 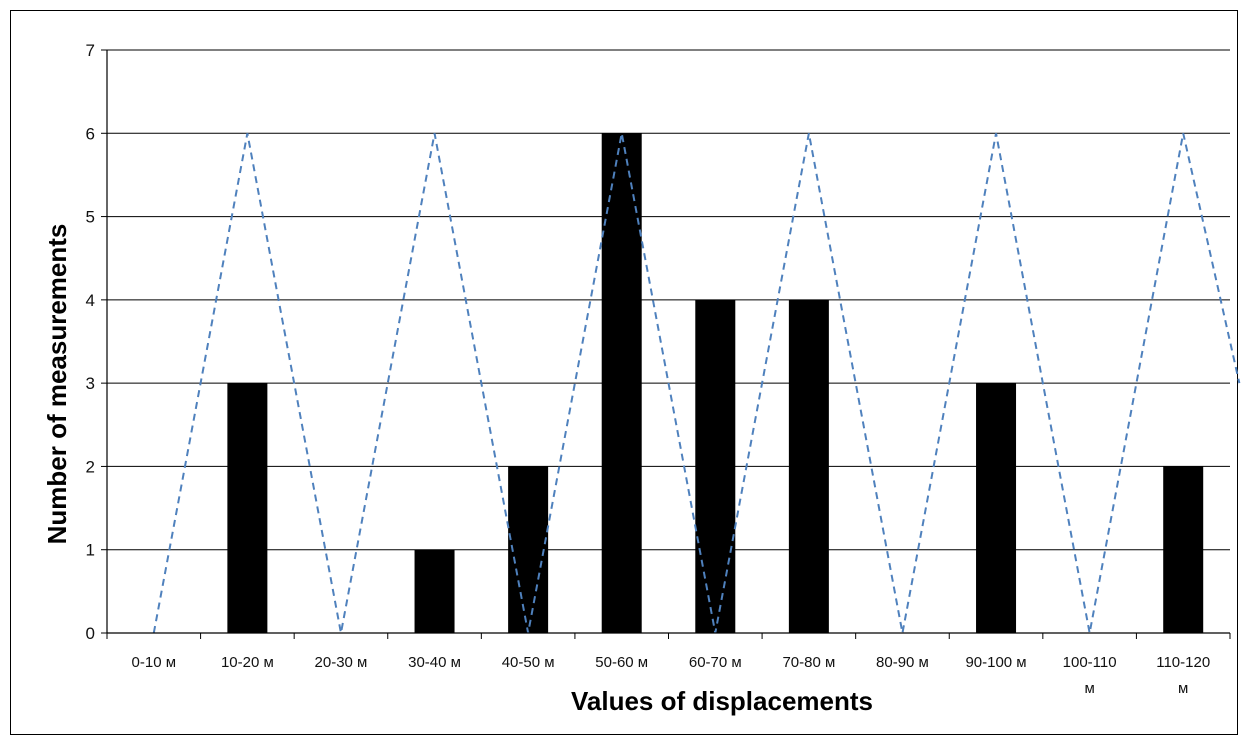 I want to click on x-tick-label-9: 90-100 м, so click(x=995, y=662).